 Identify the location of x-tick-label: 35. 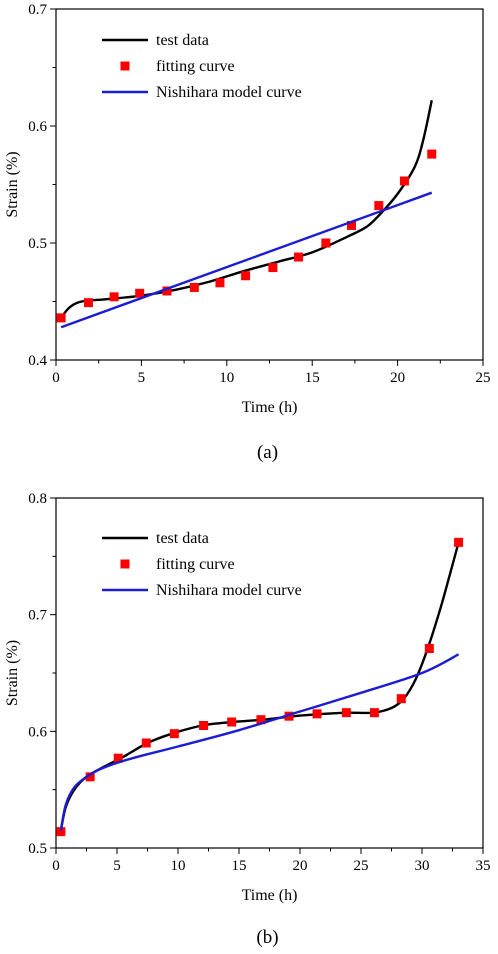
(483, 866).